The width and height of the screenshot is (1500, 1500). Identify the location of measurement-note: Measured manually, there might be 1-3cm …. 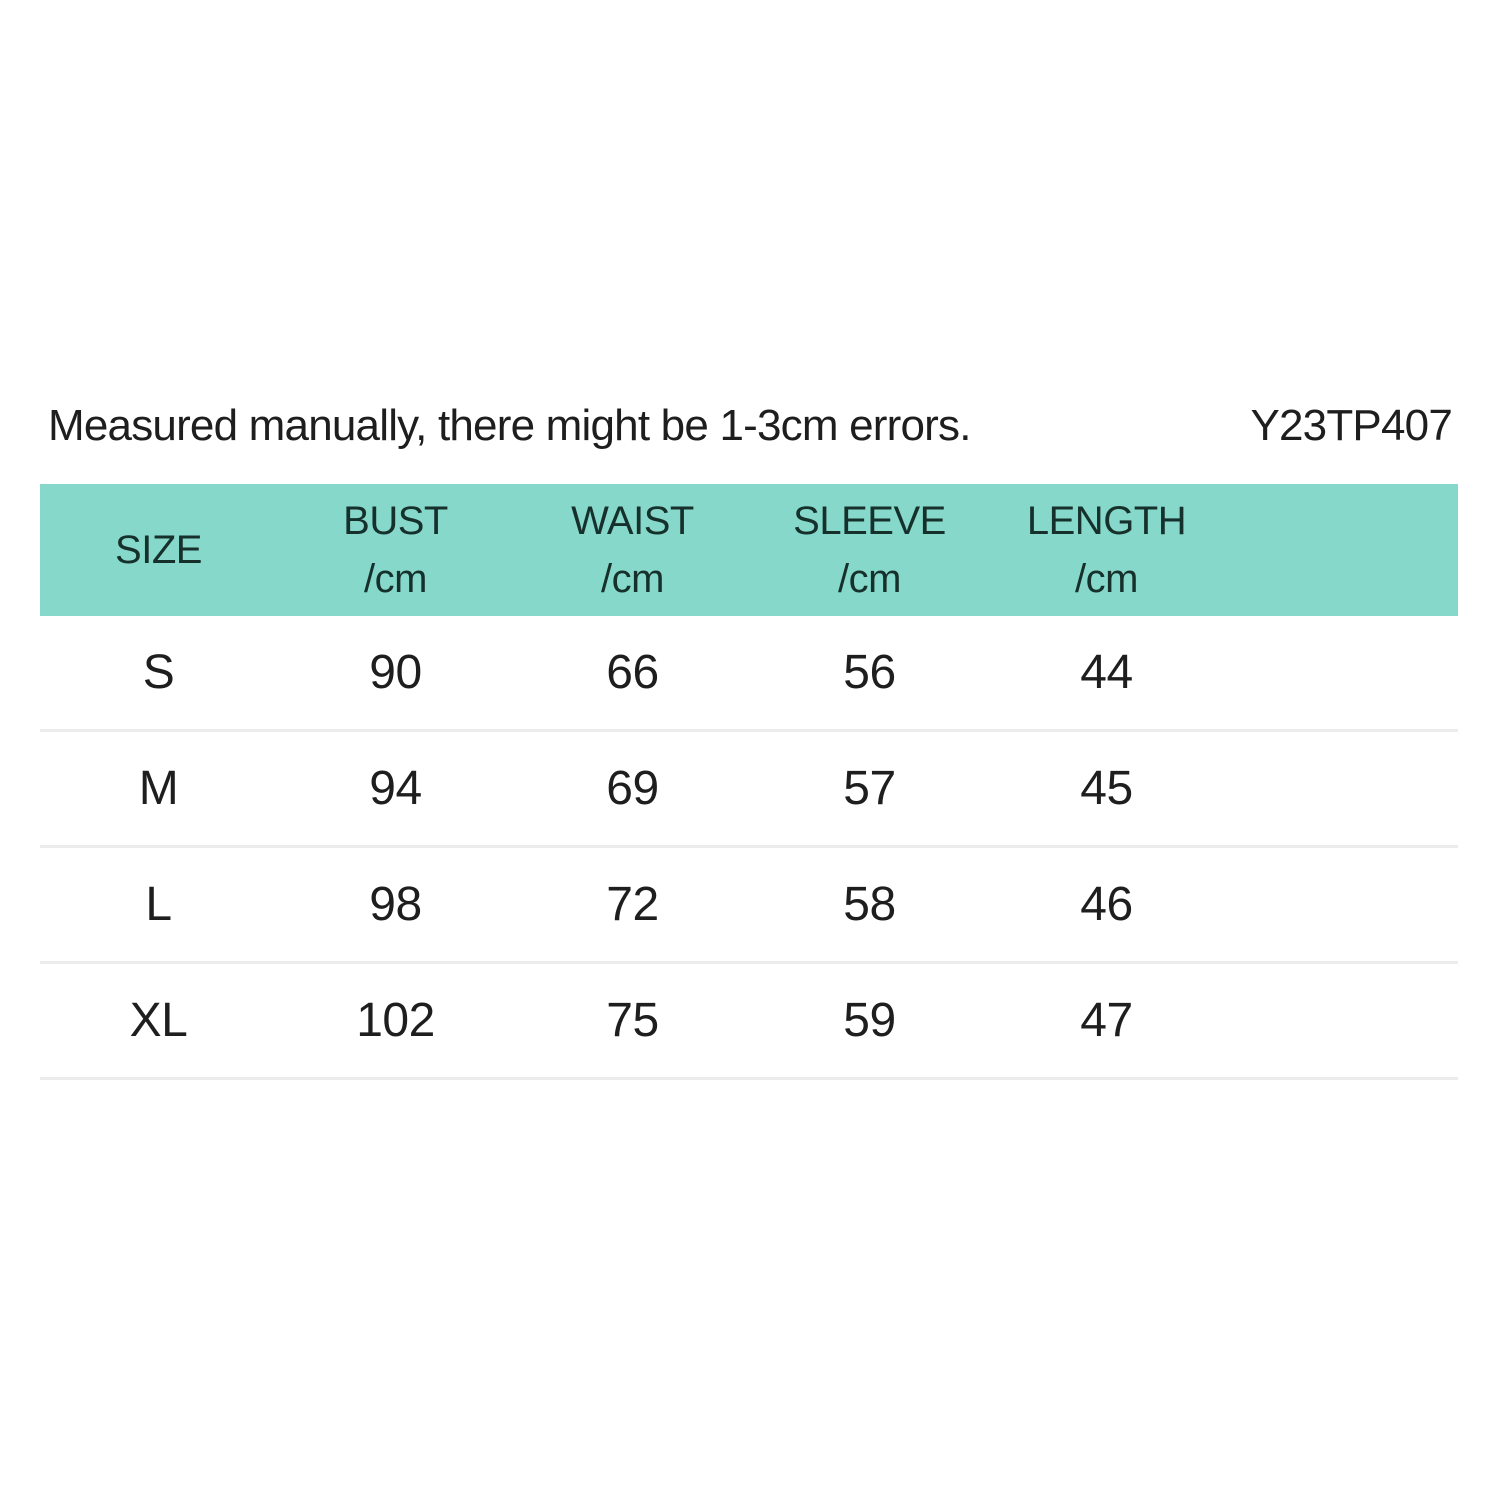
(509, 425).